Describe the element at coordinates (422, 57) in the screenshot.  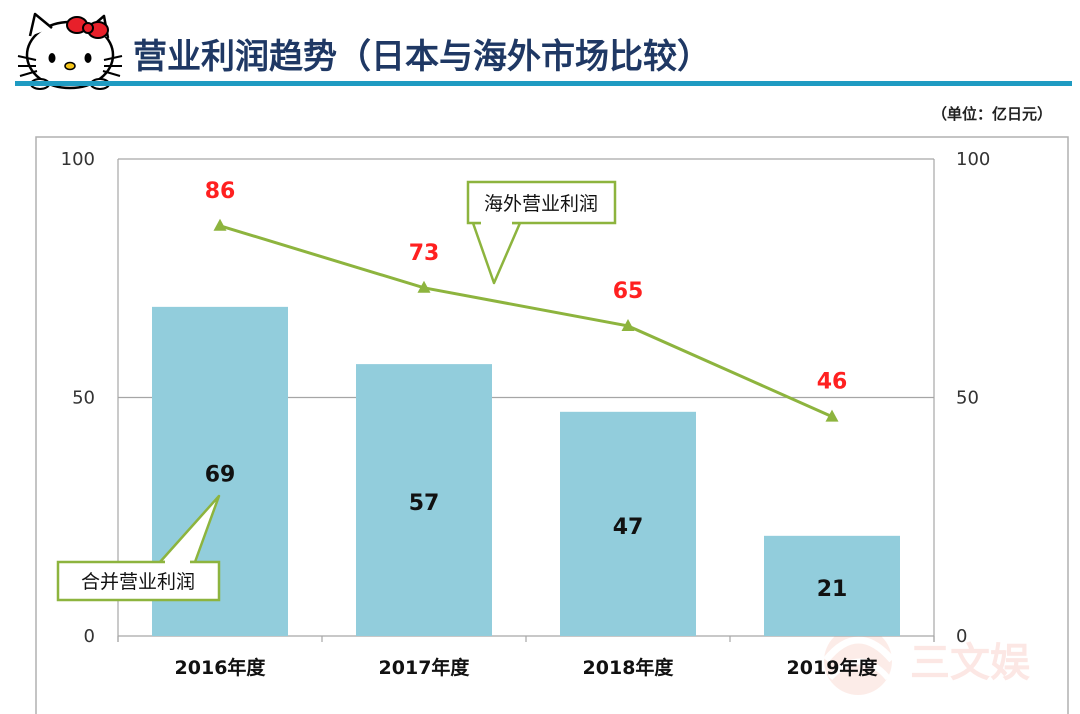
I see `page-title: 营业利润趋势（日本与海外市场比较）` at that location.